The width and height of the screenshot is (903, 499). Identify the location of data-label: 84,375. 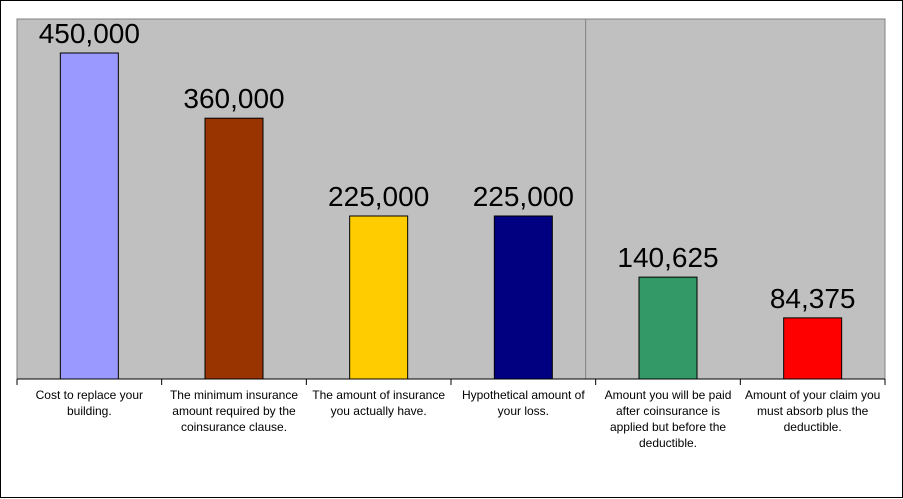
(813, 298).